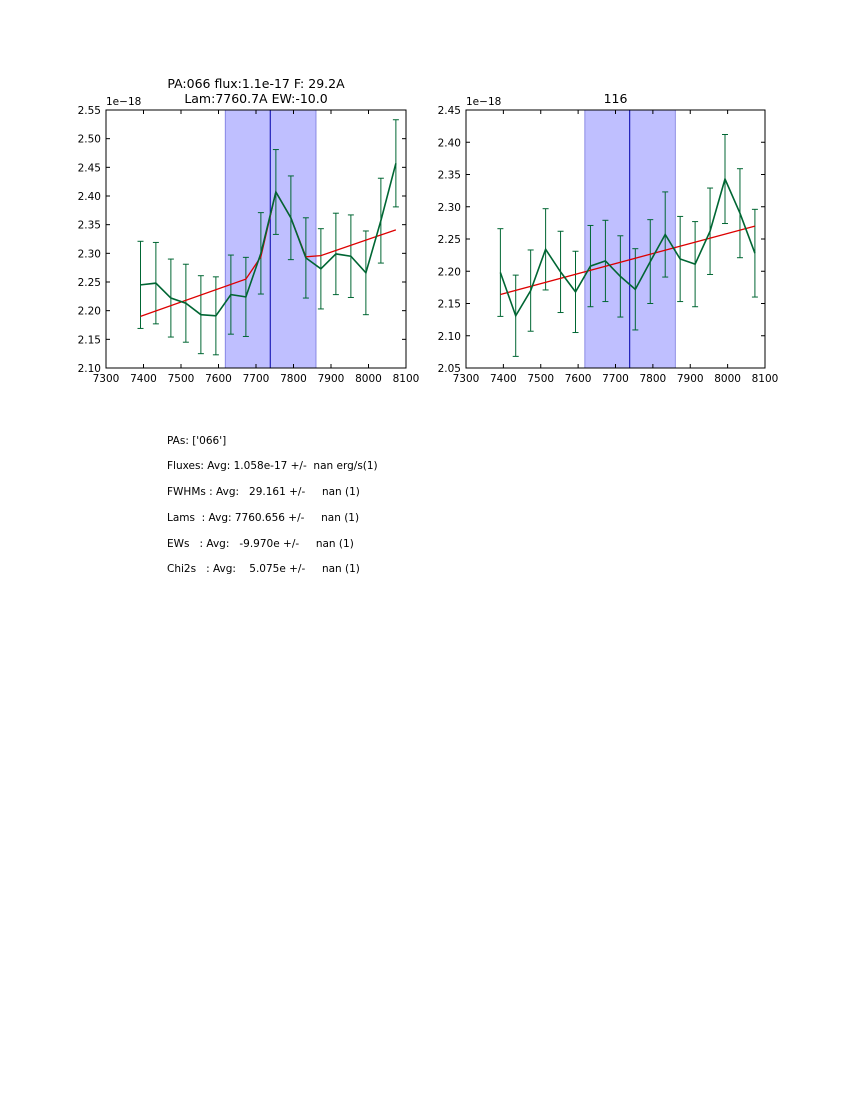  Describe the element at coordinates (123, 102) in the screenshot. I see `chart1-offset-label: 1e−18` at that location.